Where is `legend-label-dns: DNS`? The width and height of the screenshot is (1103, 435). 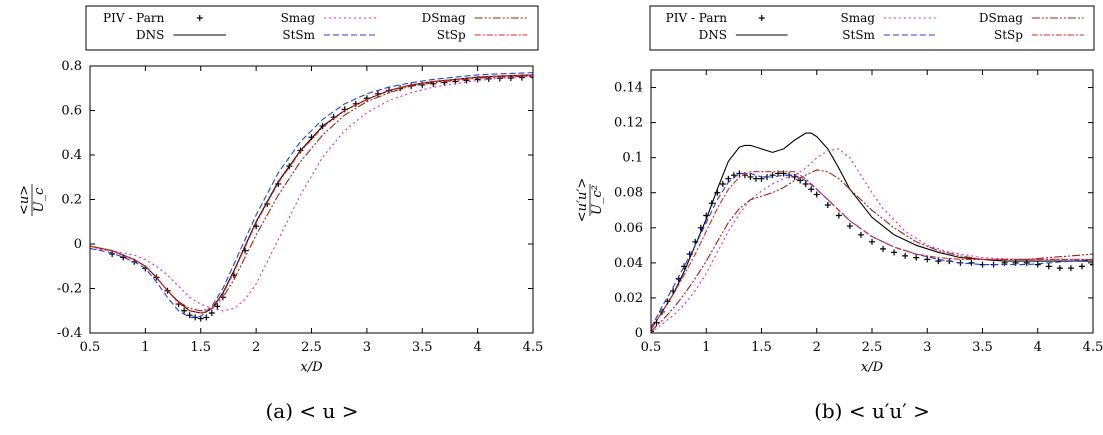 legend-label-dns: DNS is located at coordinates (713, 35).